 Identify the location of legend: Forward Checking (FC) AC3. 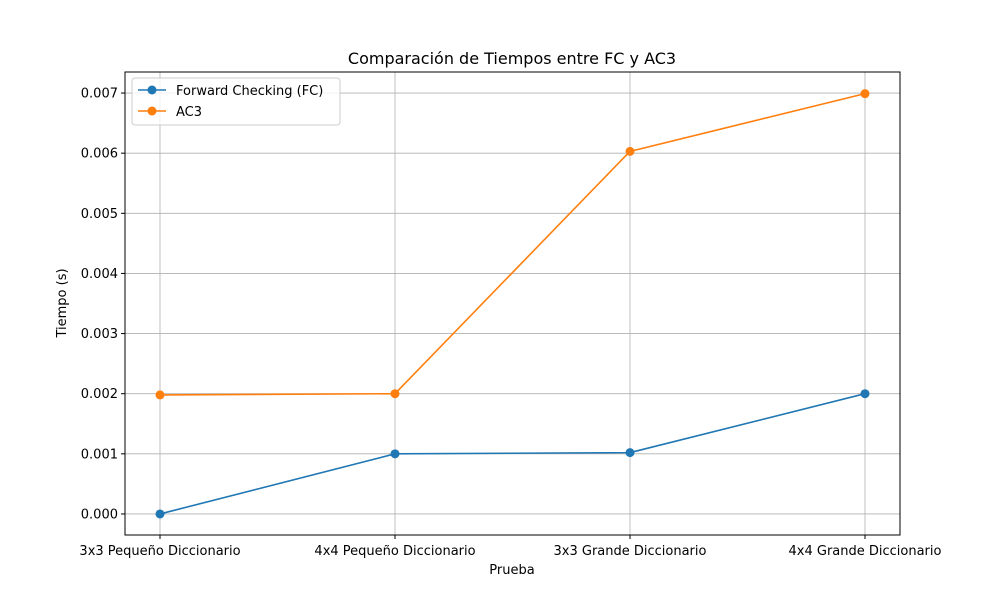
(236, 101).